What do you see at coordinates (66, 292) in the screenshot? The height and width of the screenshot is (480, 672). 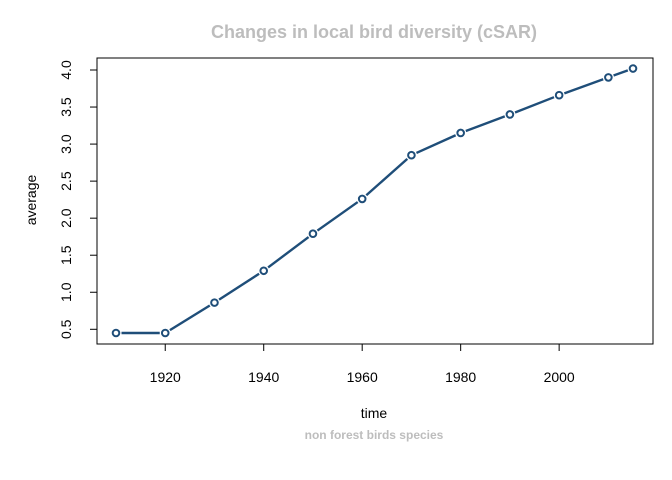 I see `y-tick-label: 1.0` at bounding box center [66, 292].